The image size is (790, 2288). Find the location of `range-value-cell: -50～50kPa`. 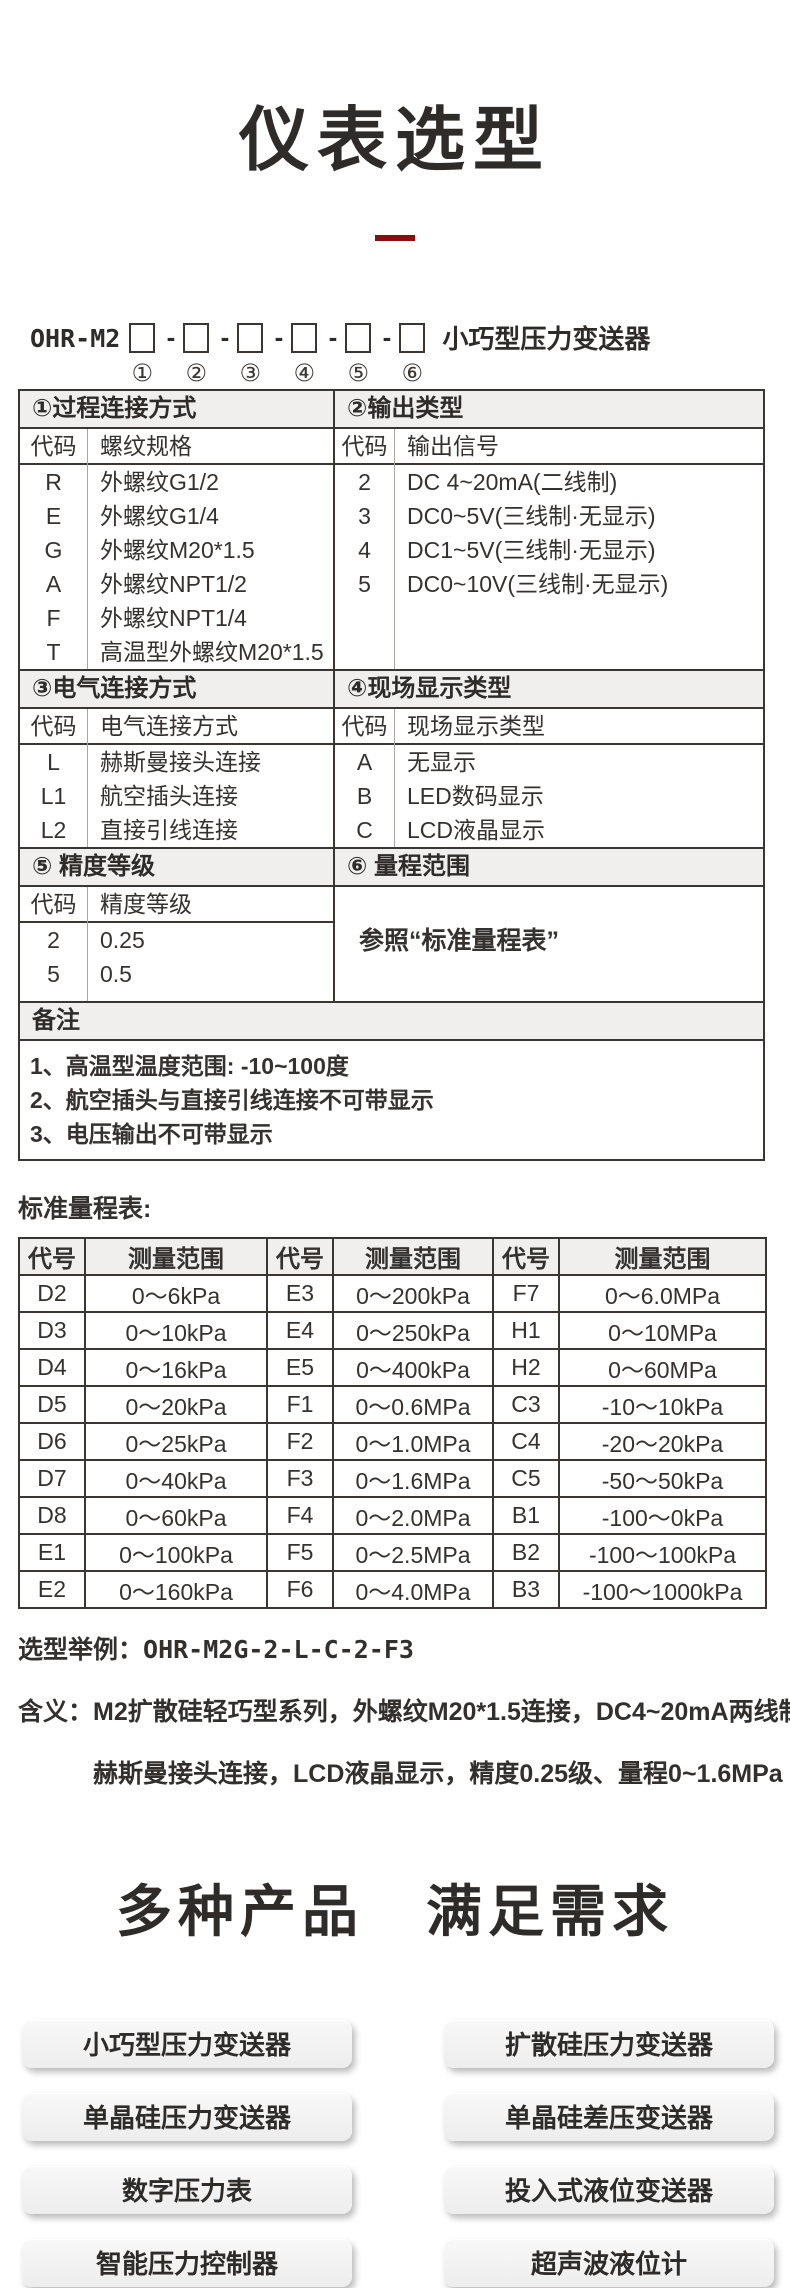

range-value-cell: -50～50kPa is located at coordinates (662, 1478).